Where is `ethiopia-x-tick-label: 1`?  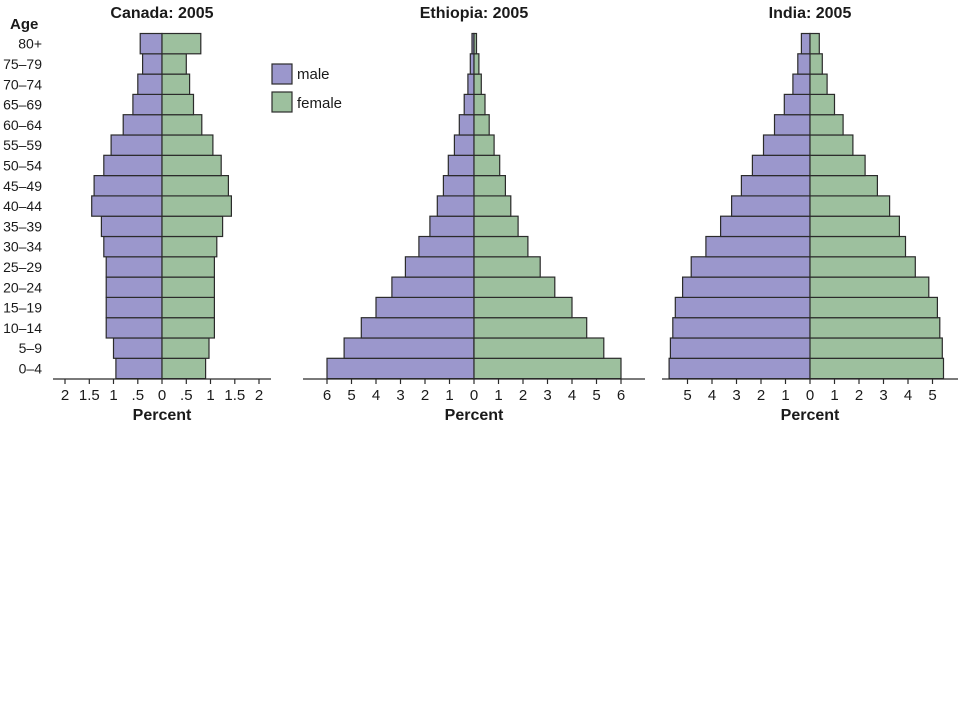 ethiopia-x-tick-label: 1 is located at coordinates (449, 395).